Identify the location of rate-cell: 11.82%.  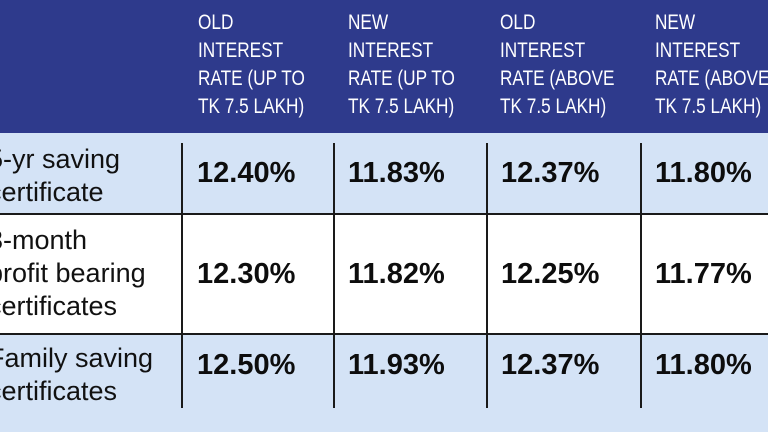
(396, 274).